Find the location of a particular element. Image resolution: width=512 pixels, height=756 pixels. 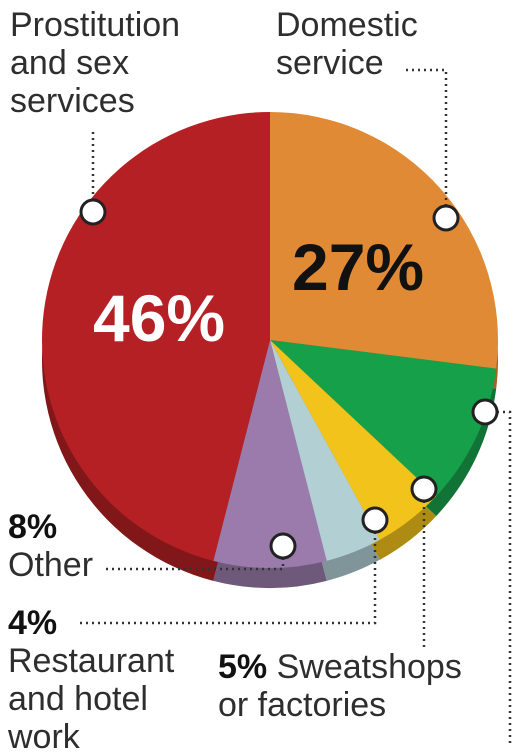

label-domestic: Domestic service is located at coordinates (347, 44).